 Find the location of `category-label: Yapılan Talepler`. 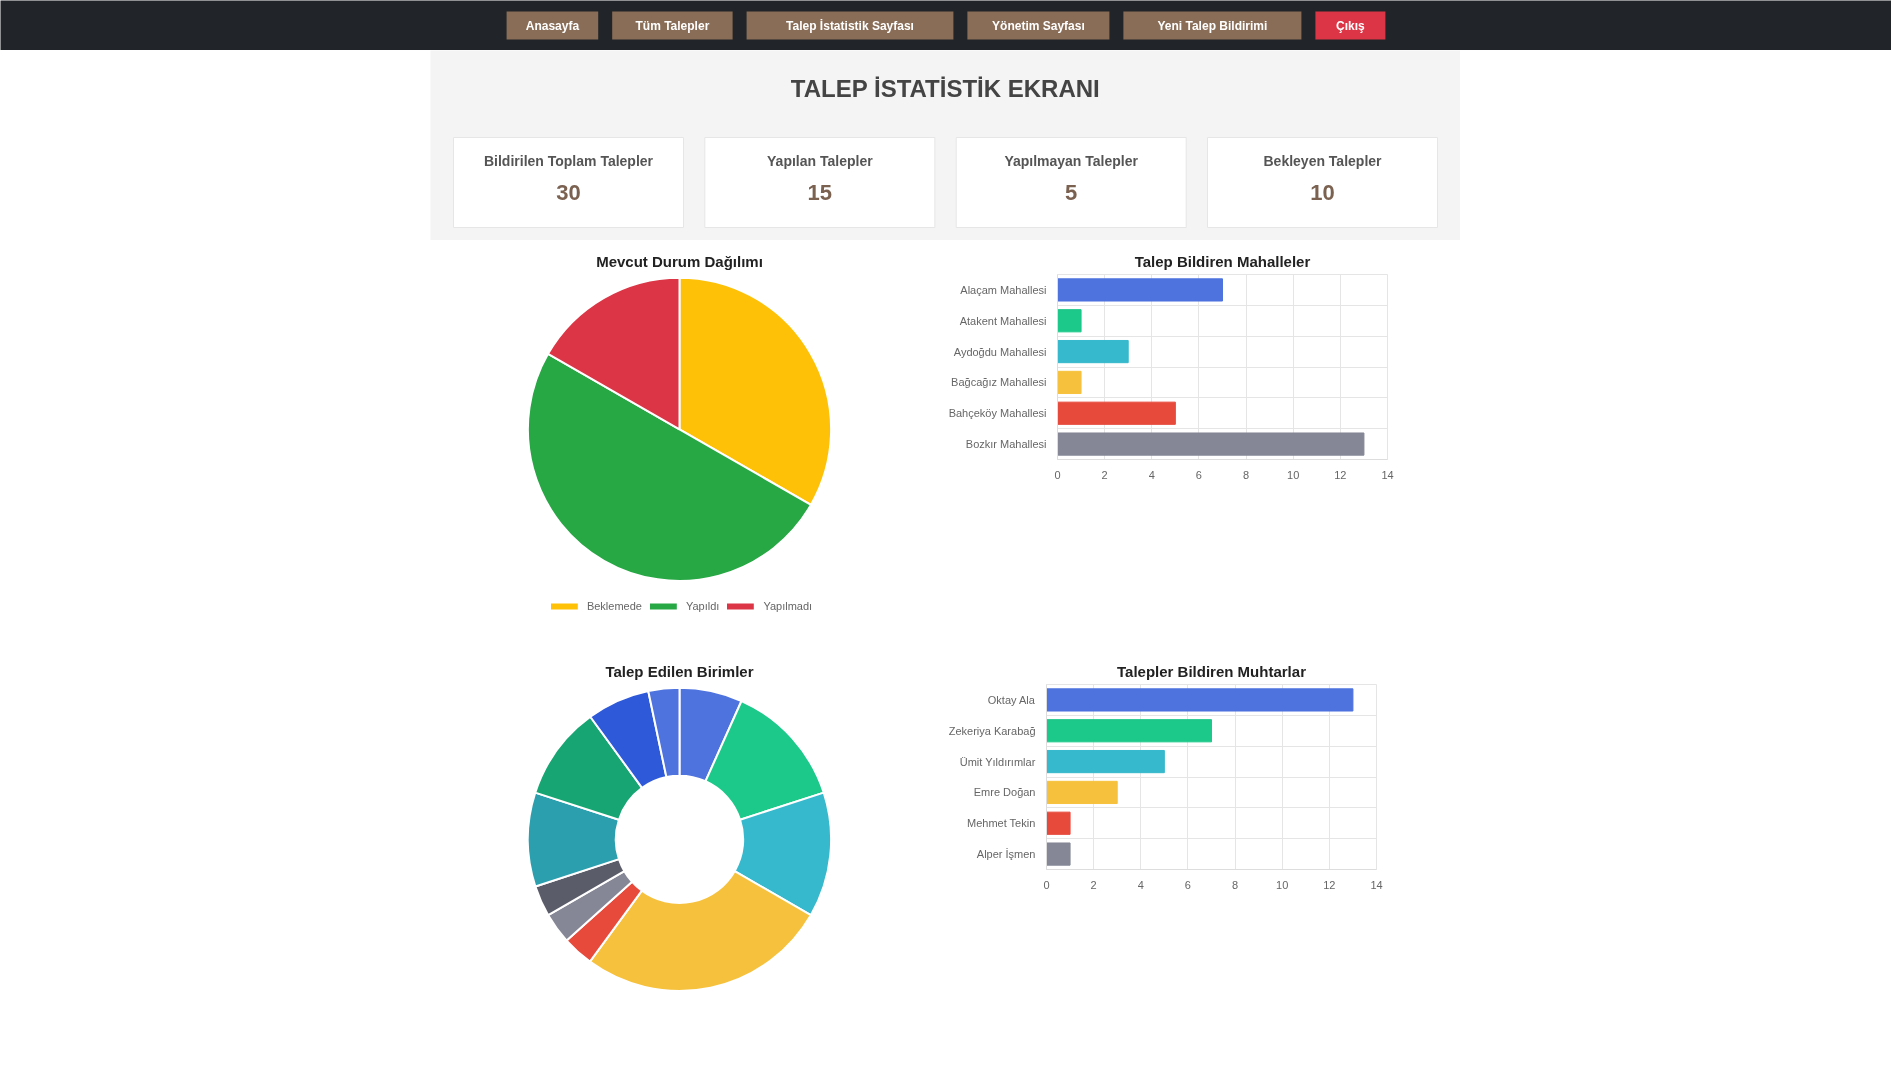

category-label: Yapılan Talepler is located at coordinates (820, 160).